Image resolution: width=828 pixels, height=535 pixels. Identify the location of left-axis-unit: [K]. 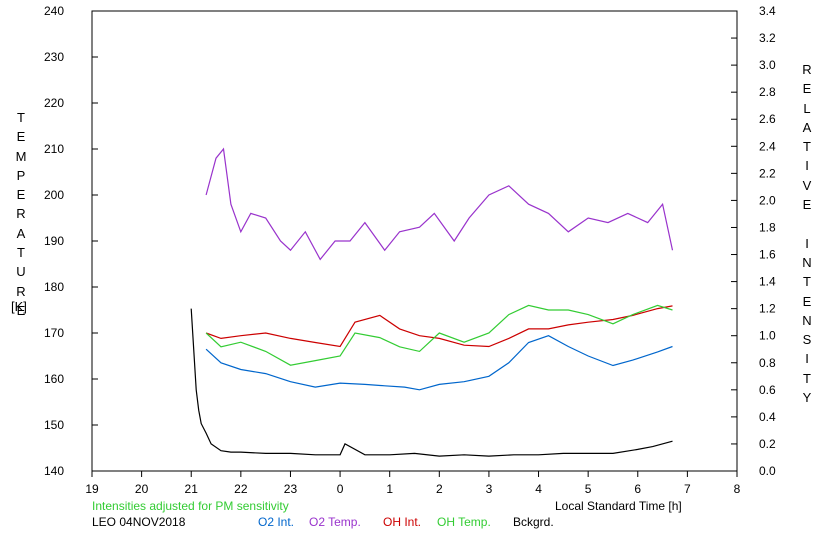
(19, 306).